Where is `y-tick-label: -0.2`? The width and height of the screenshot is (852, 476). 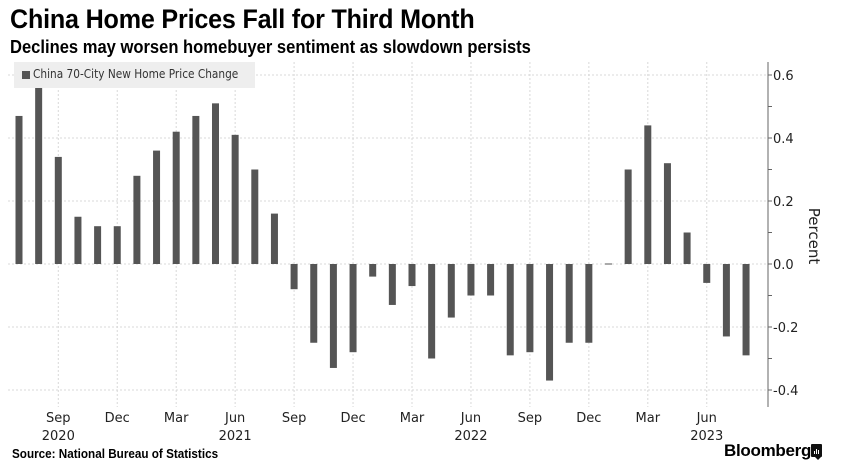
y-tick-label: -0.2 is located at coordinates (785, 328).